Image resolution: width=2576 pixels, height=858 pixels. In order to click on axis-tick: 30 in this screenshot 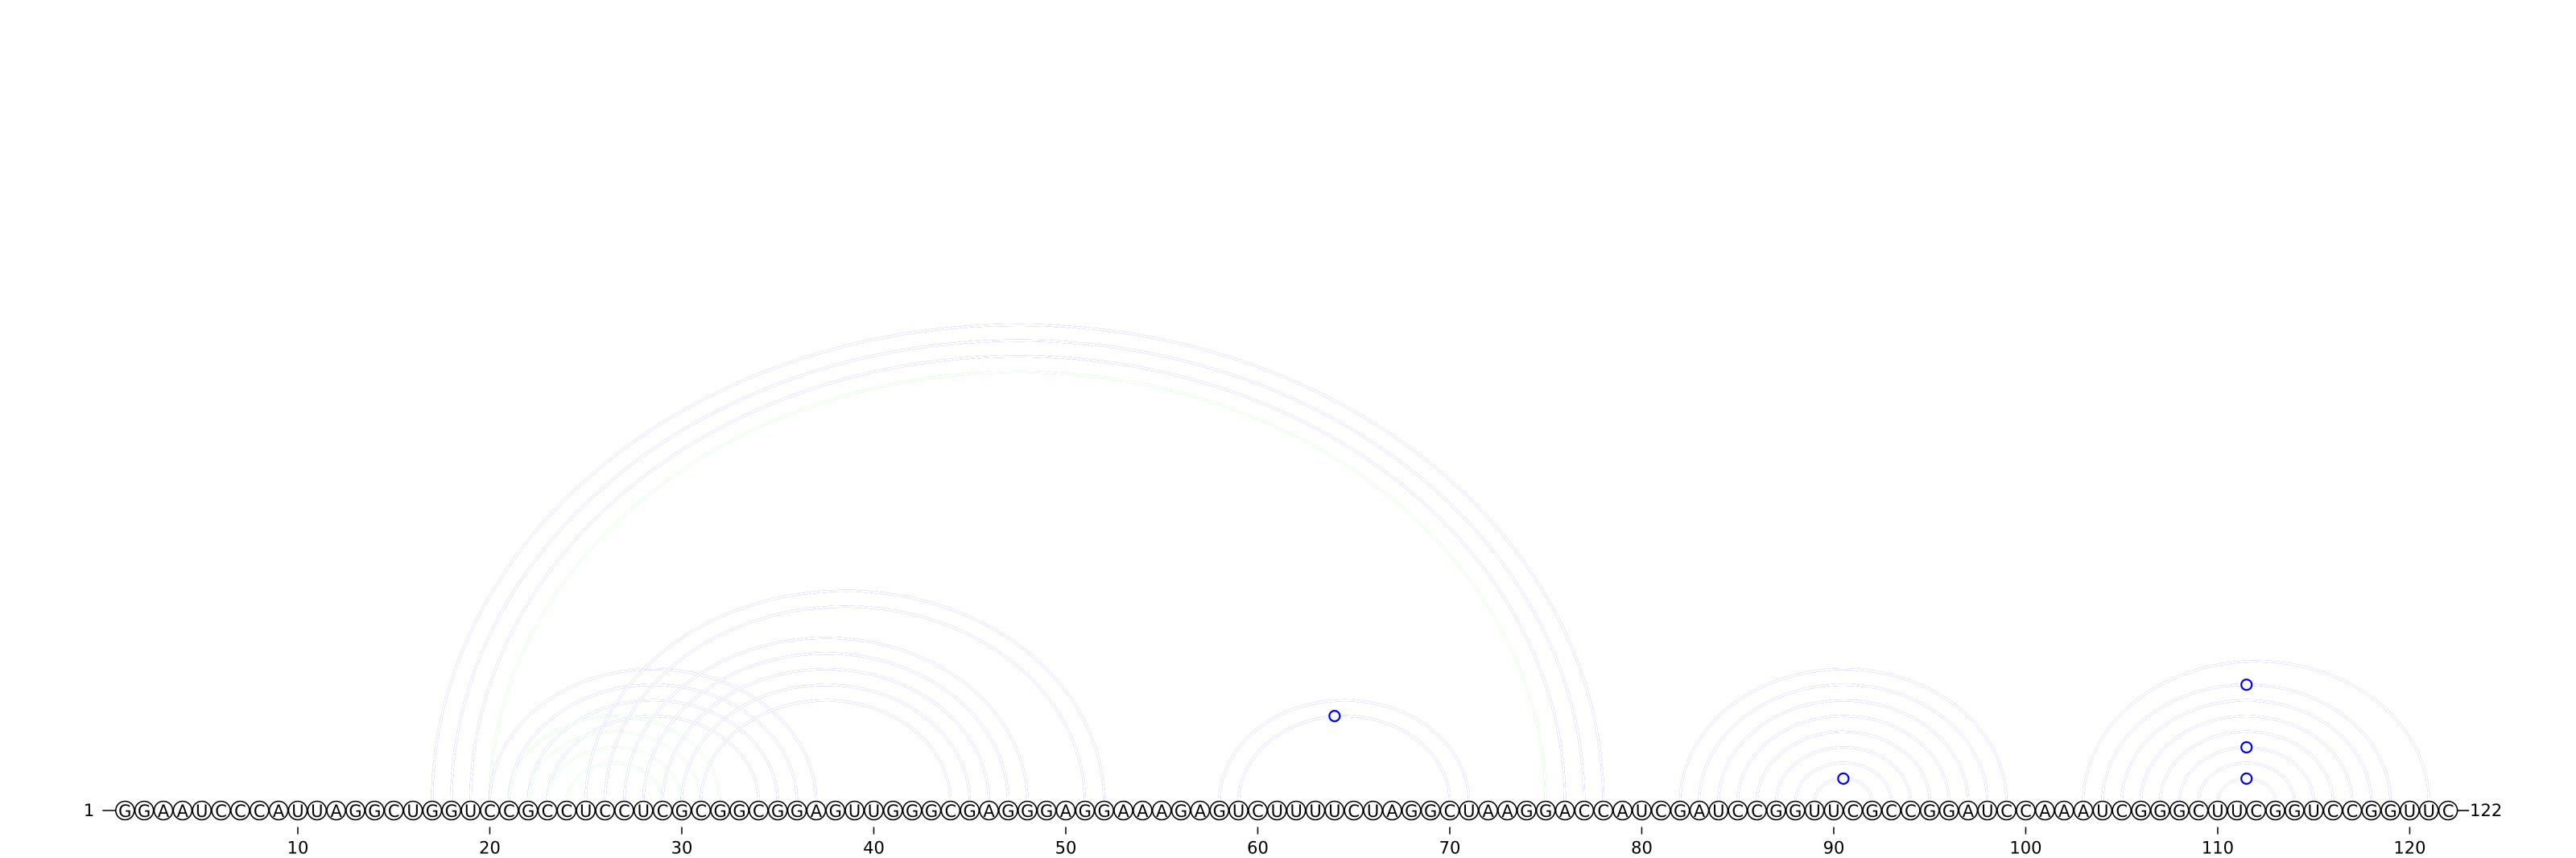, I will do `click(682, 842)`.